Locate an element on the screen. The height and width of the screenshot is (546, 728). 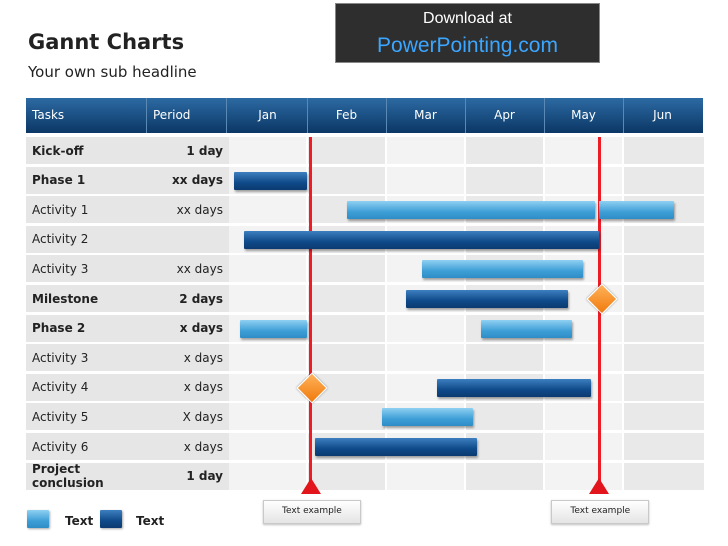
page-subtitle: Your own sub headline is located at coordinates (112, 72).